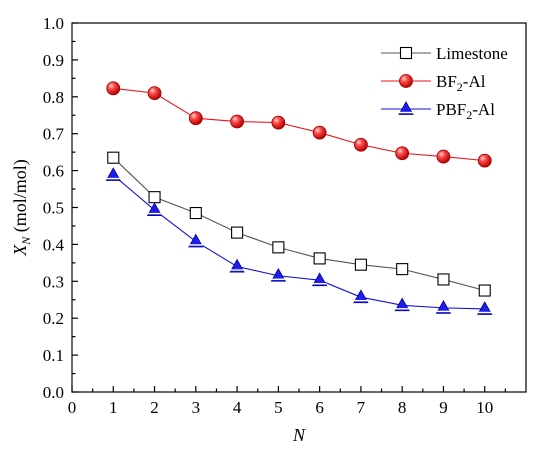  What do you see at coordinates (20, 198) in the screenshot?
I see `y-axis-title-unit: (mol/mol)` at bounding box center [20, 198].